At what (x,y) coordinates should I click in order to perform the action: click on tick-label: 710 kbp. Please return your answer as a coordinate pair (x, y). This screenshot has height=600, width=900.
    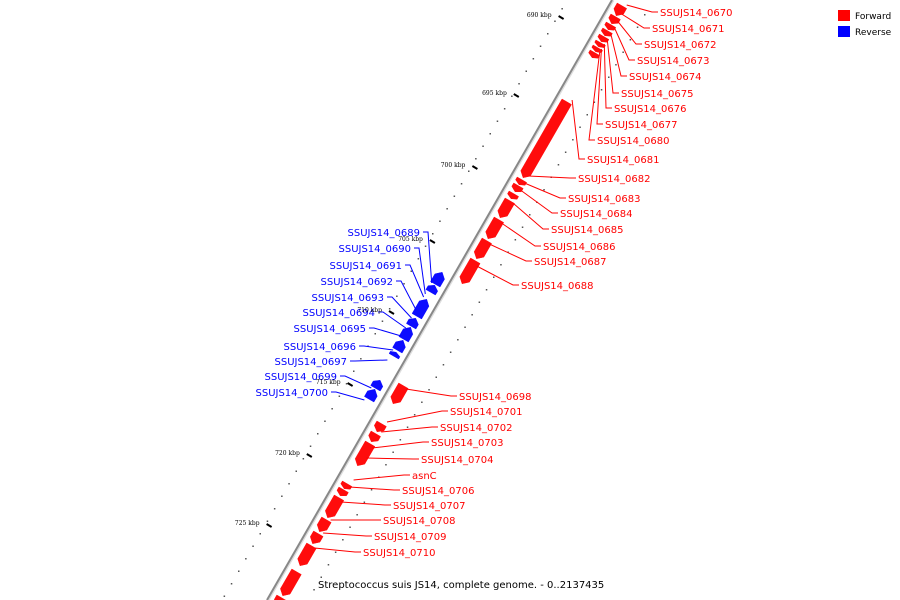
    Looking at the image, I should click on (369, 310).